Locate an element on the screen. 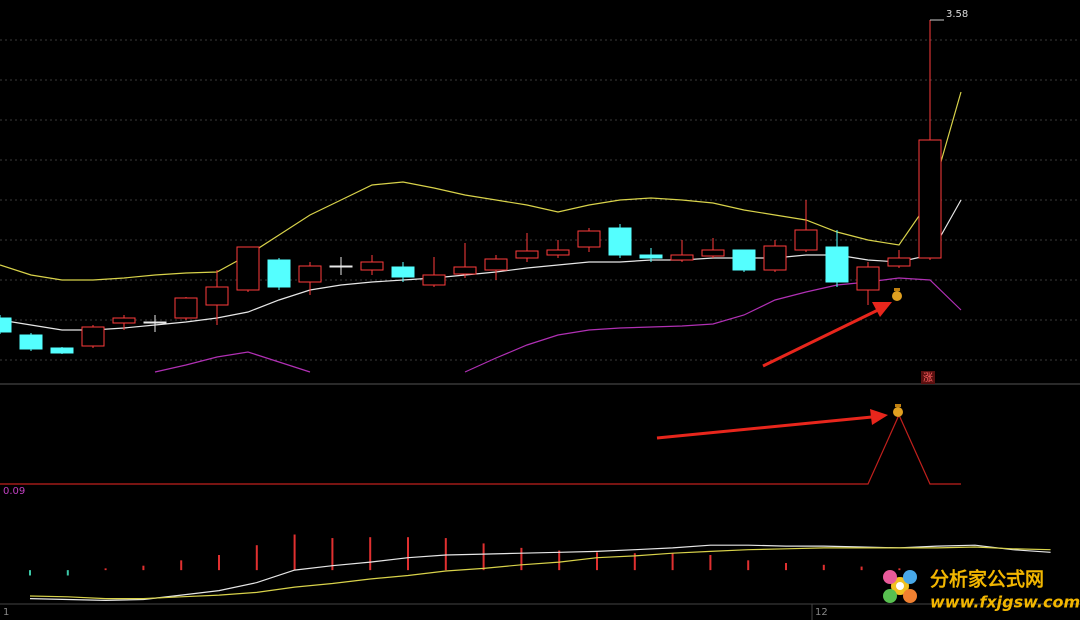  macd-line is located at coordinates (540, 573).